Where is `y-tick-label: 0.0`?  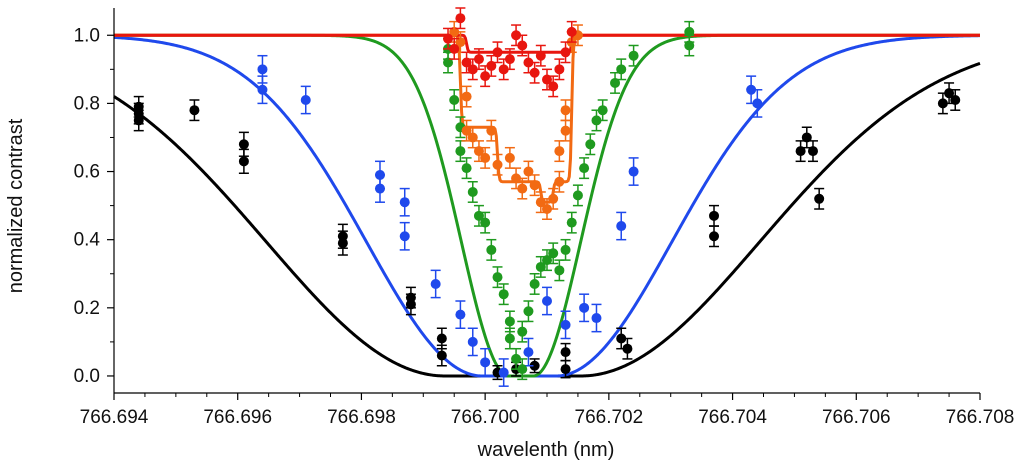
y-tick-label: 0.0 is located at coordinates (87, 376).